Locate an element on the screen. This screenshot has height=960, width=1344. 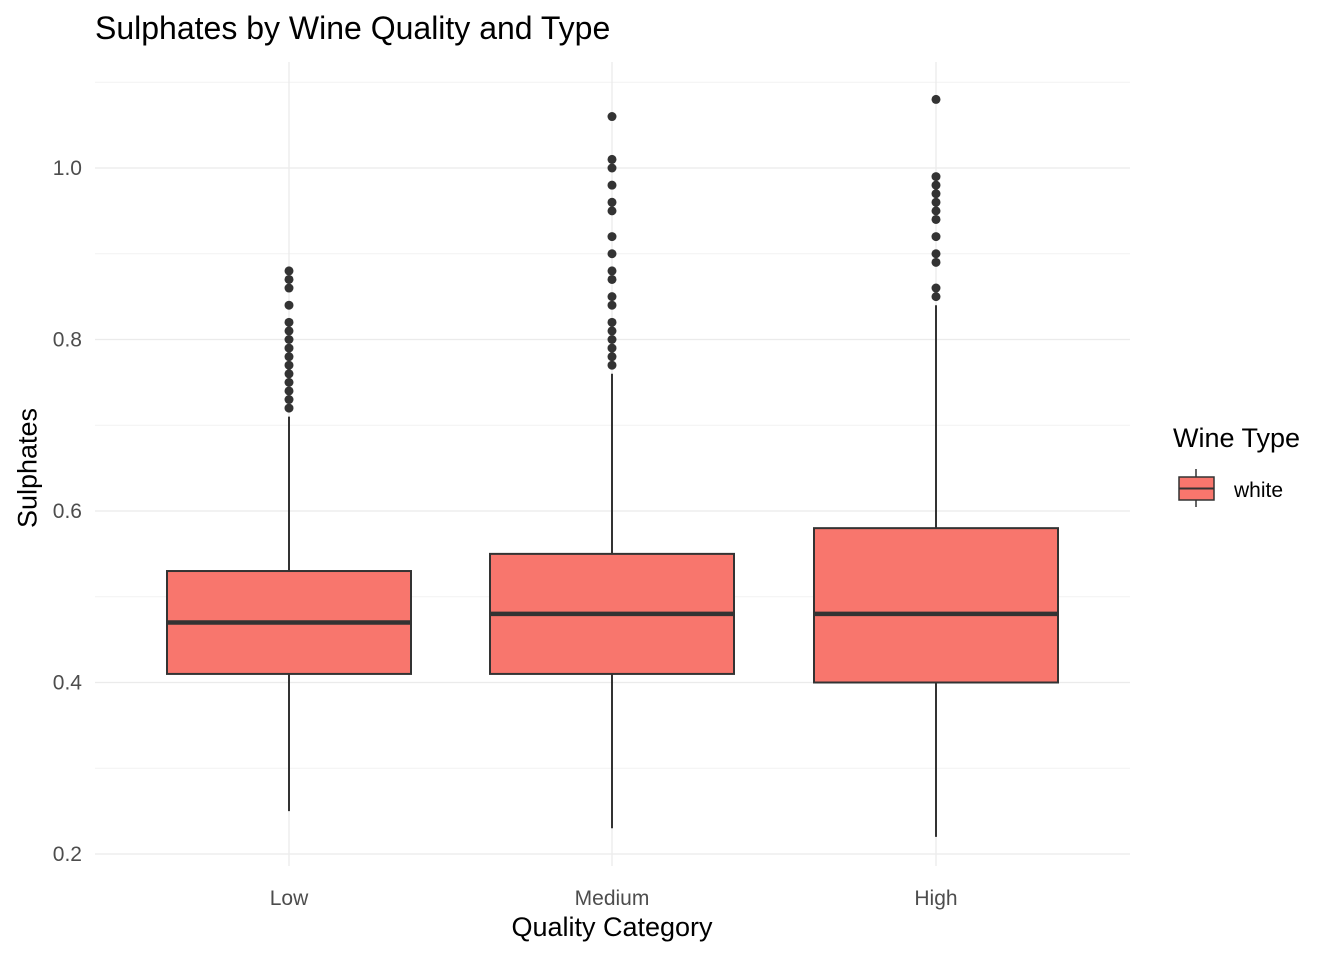
y-axis-label: Sulphates is located at coordinates (27, 468).